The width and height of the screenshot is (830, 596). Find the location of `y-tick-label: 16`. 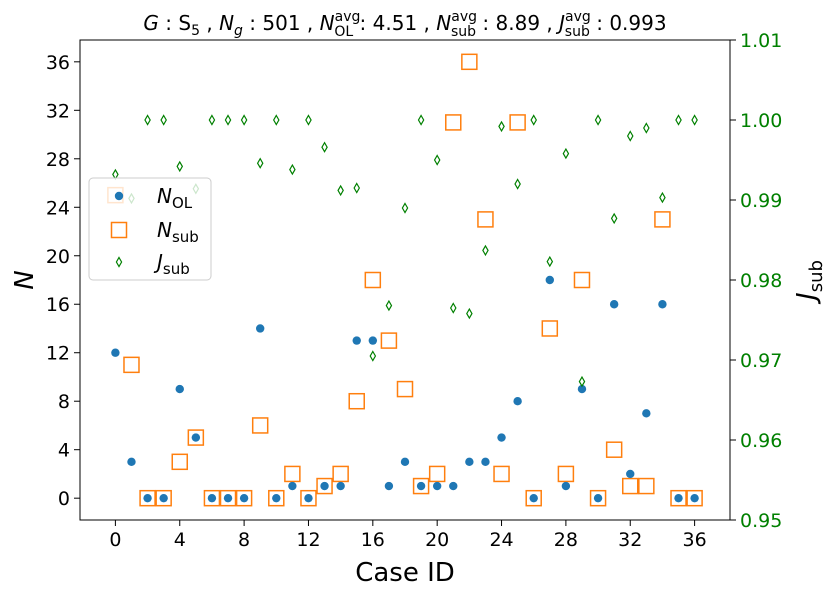

y-tick-label: 16 is located at coordinates (58, 305).